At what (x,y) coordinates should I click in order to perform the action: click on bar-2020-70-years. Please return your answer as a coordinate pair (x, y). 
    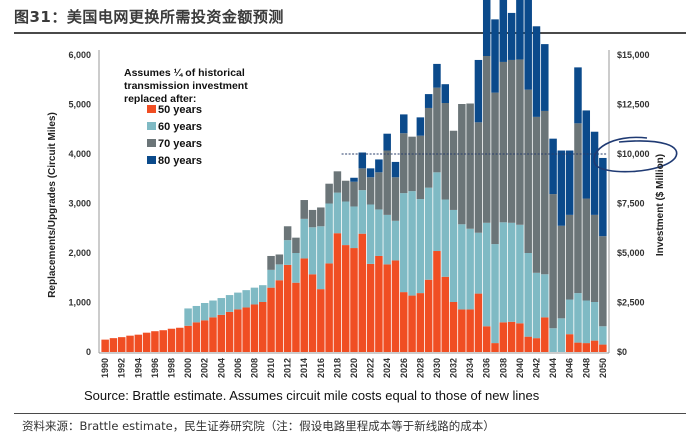
    Looking at the image, I should click on (354, 194).